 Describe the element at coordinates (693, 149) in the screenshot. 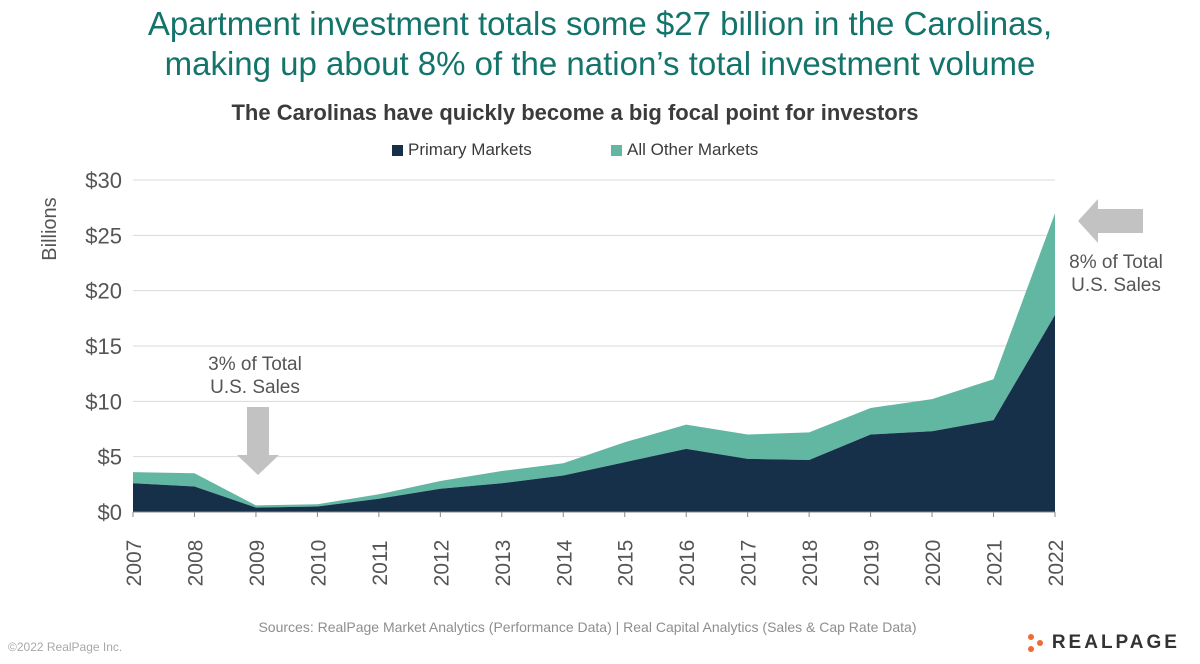

I see `legend-label-other: All Other Markets` at that location.